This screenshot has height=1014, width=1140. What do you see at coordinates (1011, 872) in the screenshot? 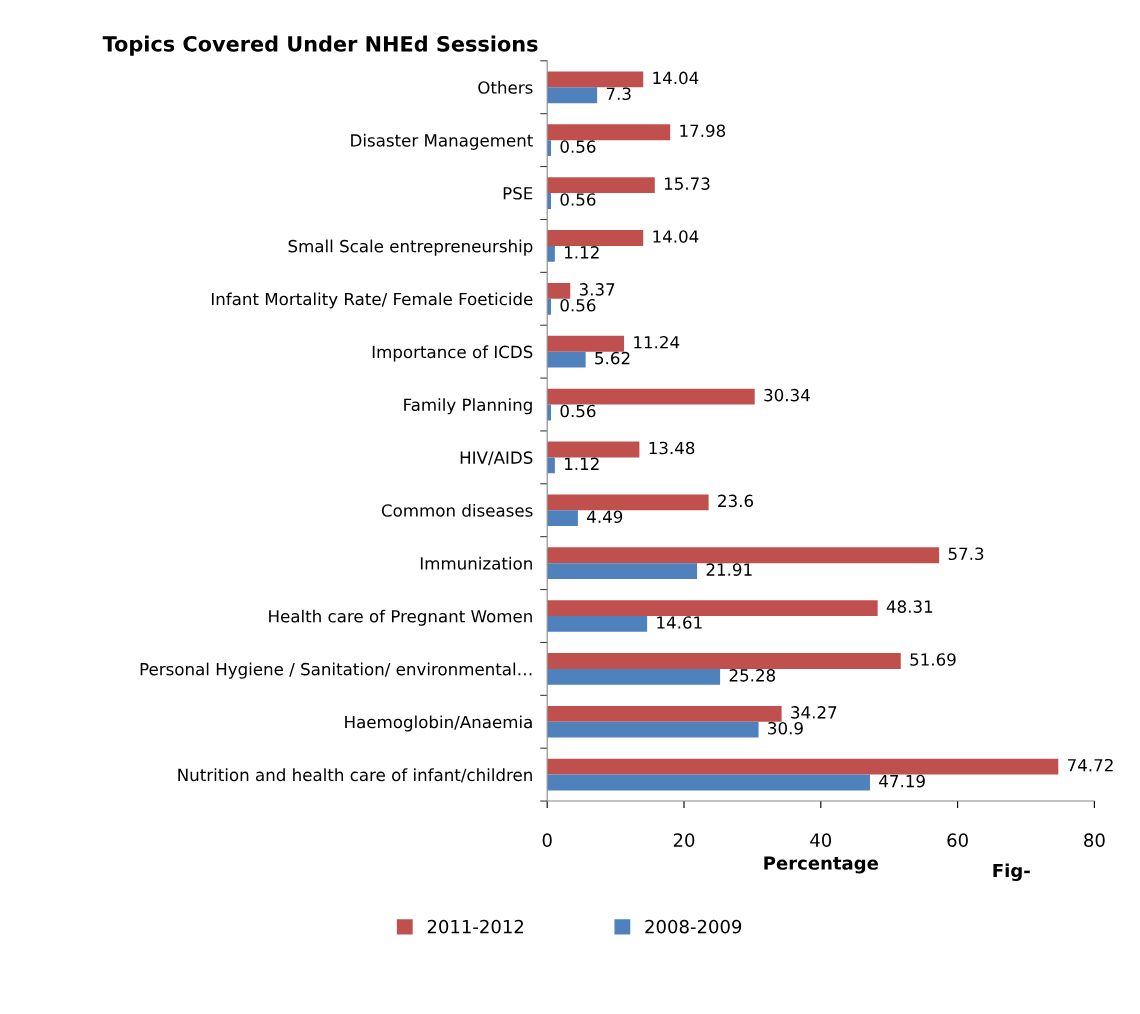
I see `text: Fig-` at bounding box center [1011, 872].